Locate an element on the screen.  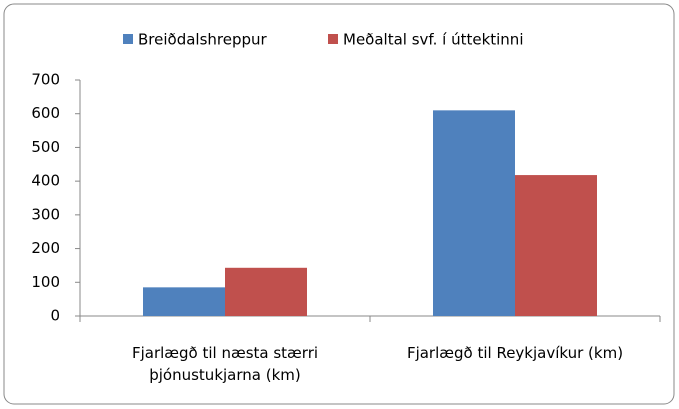
y-tick-label: 500 is located at coordinates (45, 147).